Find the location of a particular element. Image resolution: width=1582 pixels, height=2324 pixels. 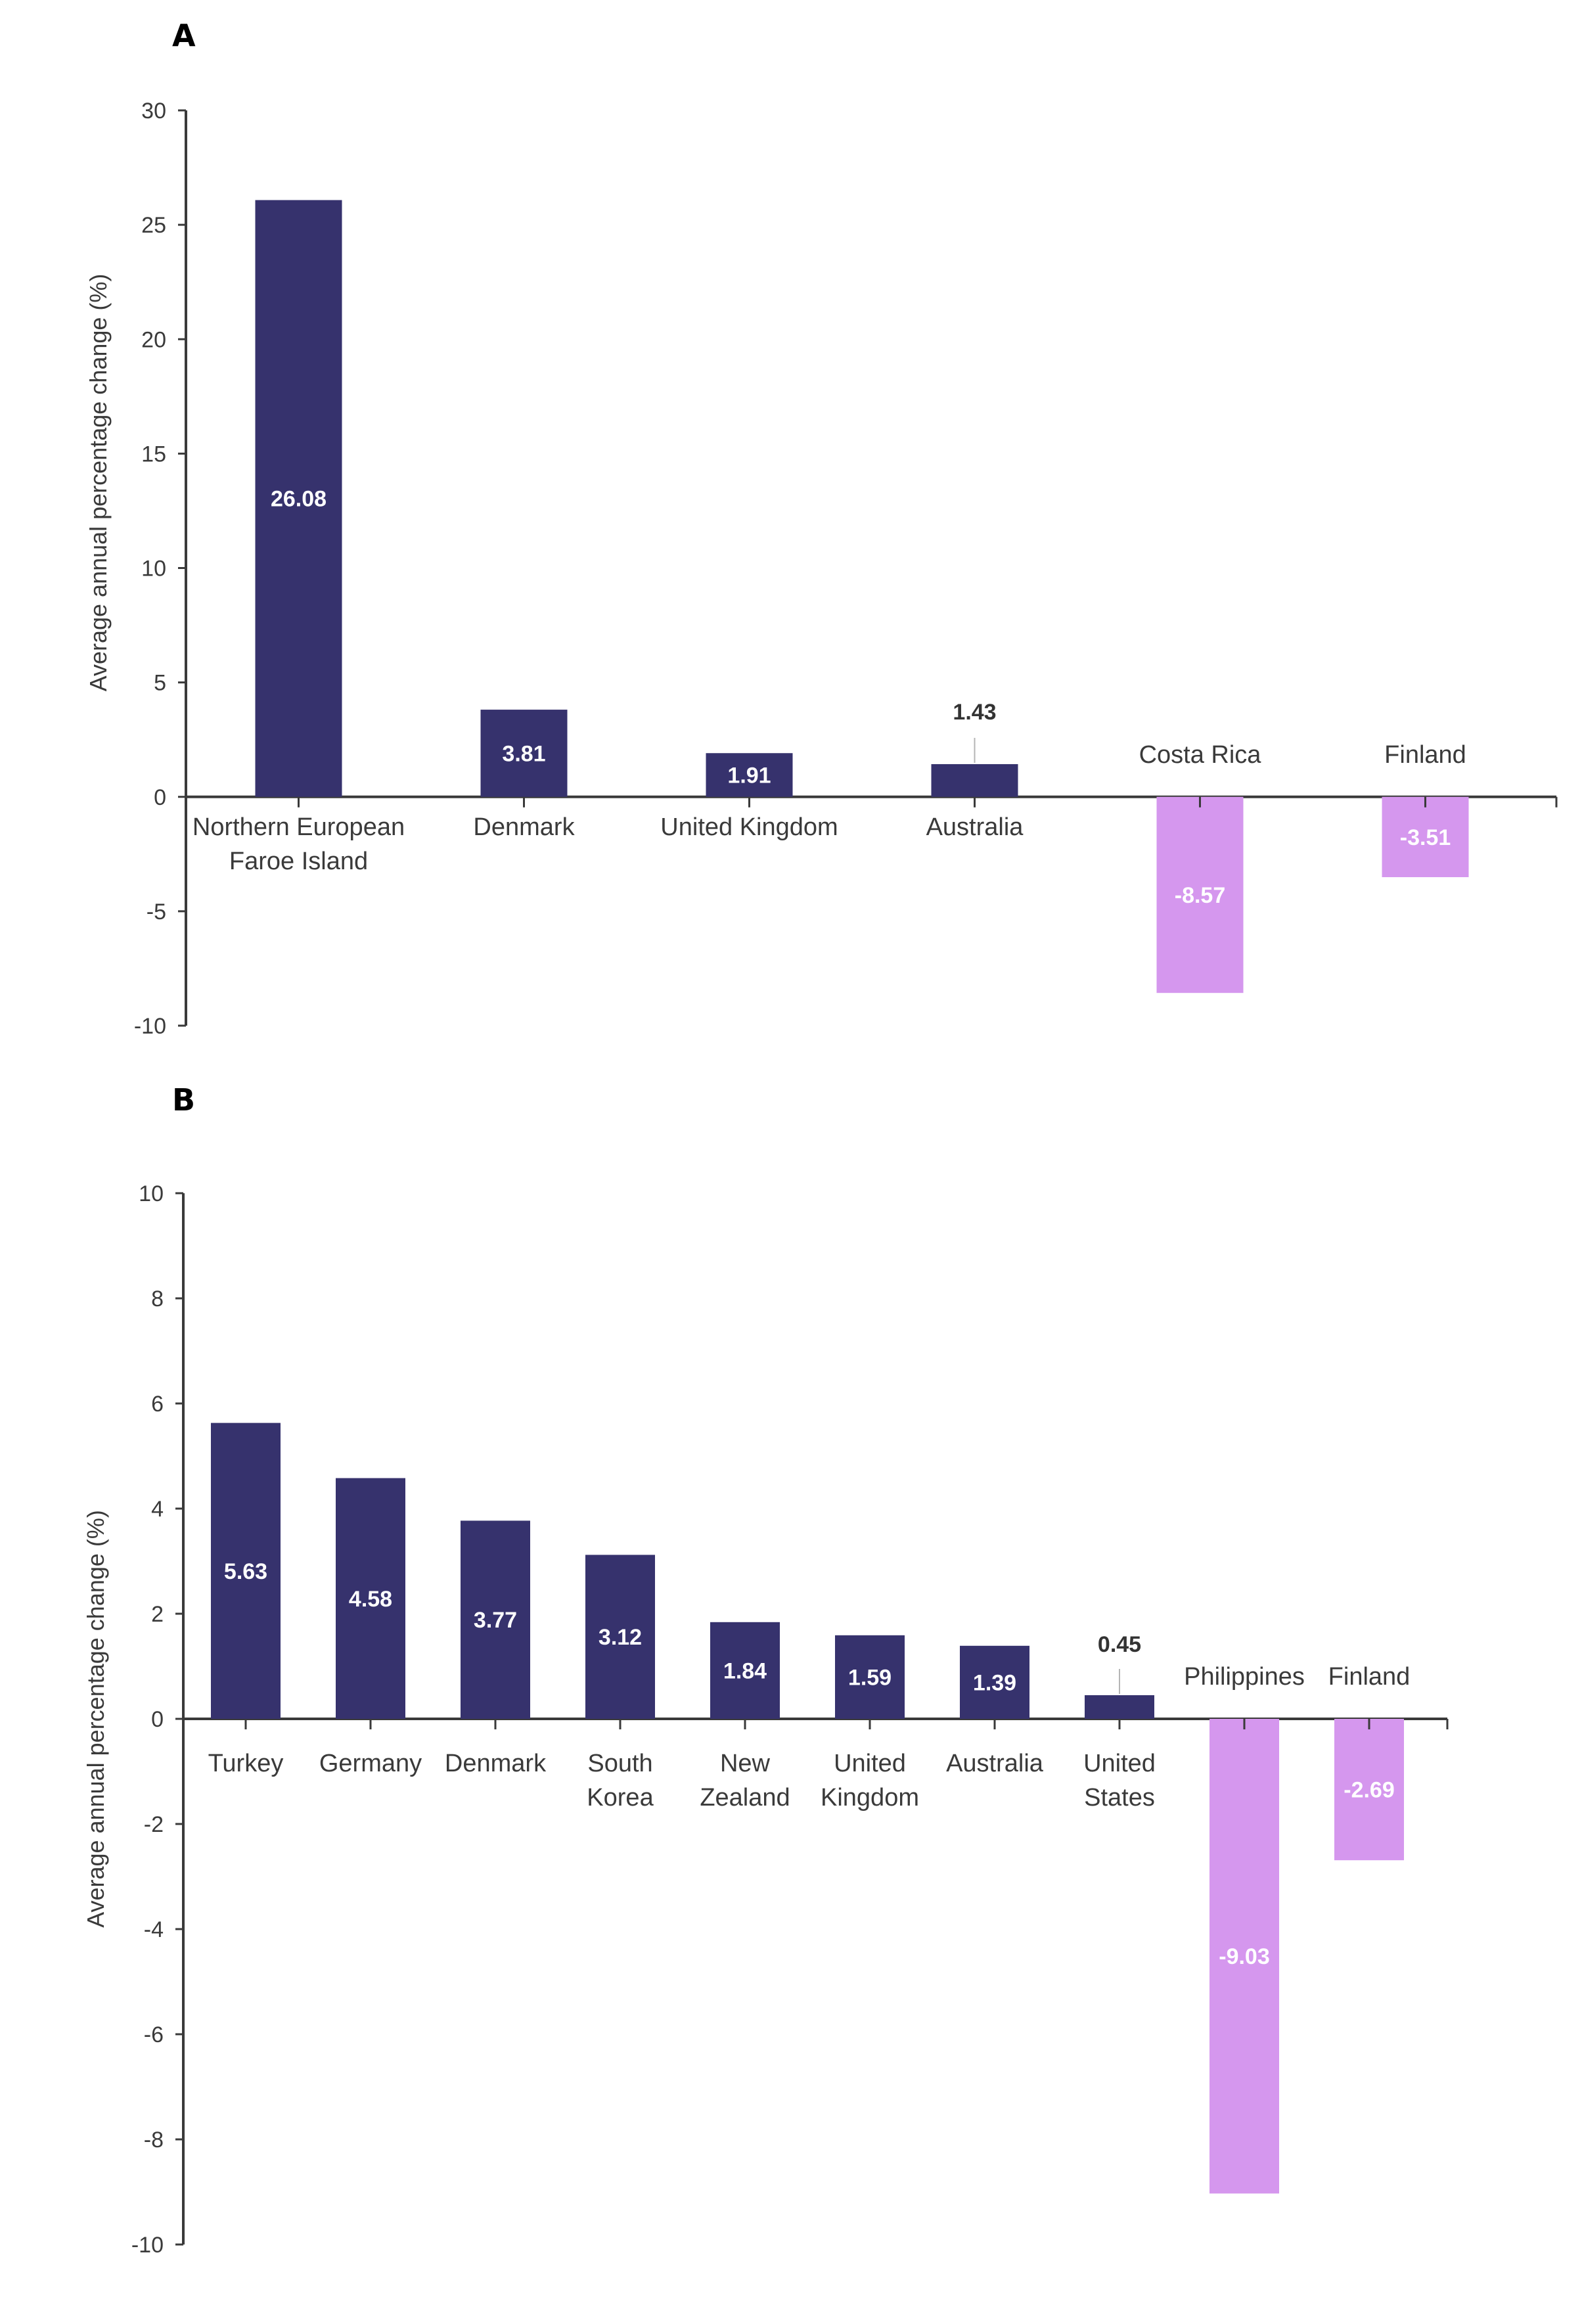

panel-label-a: A is located at coordinates (184, 35).